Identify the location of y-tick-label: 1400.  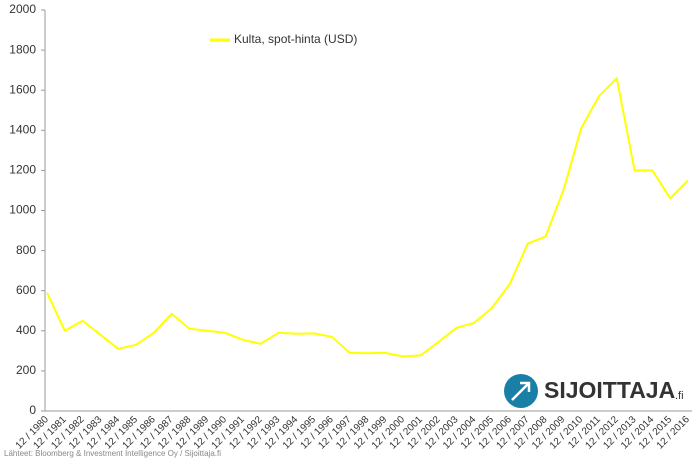
(22, 129).